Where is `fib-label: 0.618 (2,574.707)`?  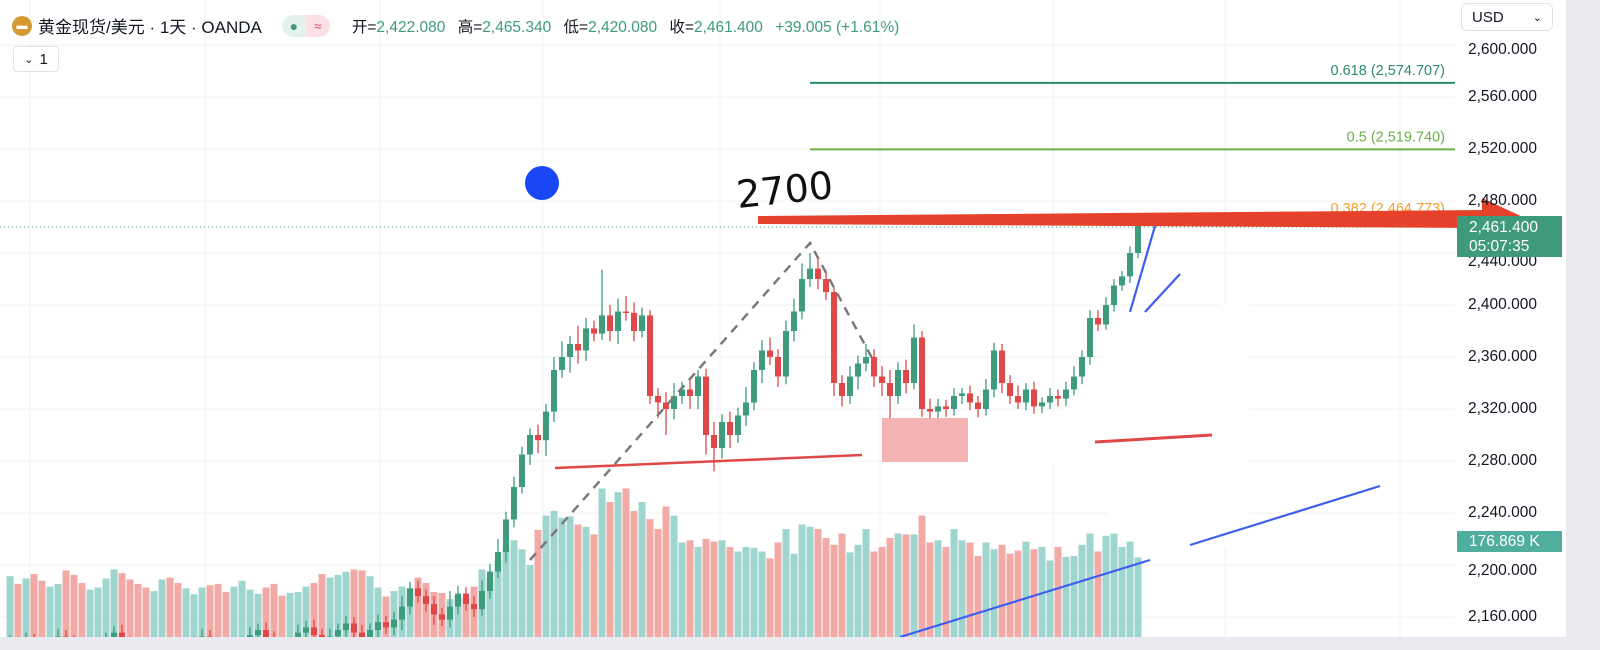
fib-label: 0.618 (2,574.707) is located at coordinates (1388, 71).